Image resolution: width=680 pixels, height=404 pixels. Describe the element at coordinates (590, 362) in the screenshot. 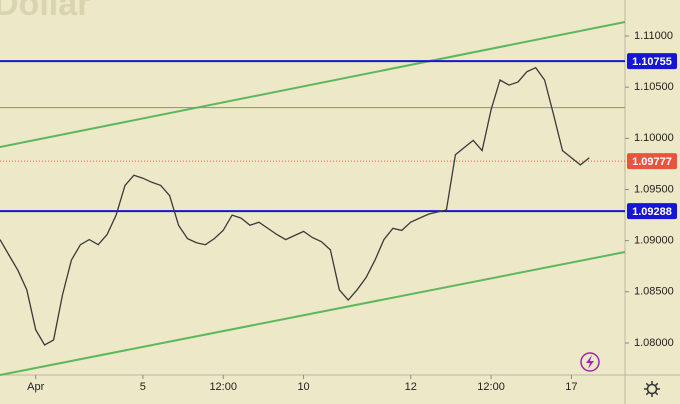

I see `lightning-icon` at that location.